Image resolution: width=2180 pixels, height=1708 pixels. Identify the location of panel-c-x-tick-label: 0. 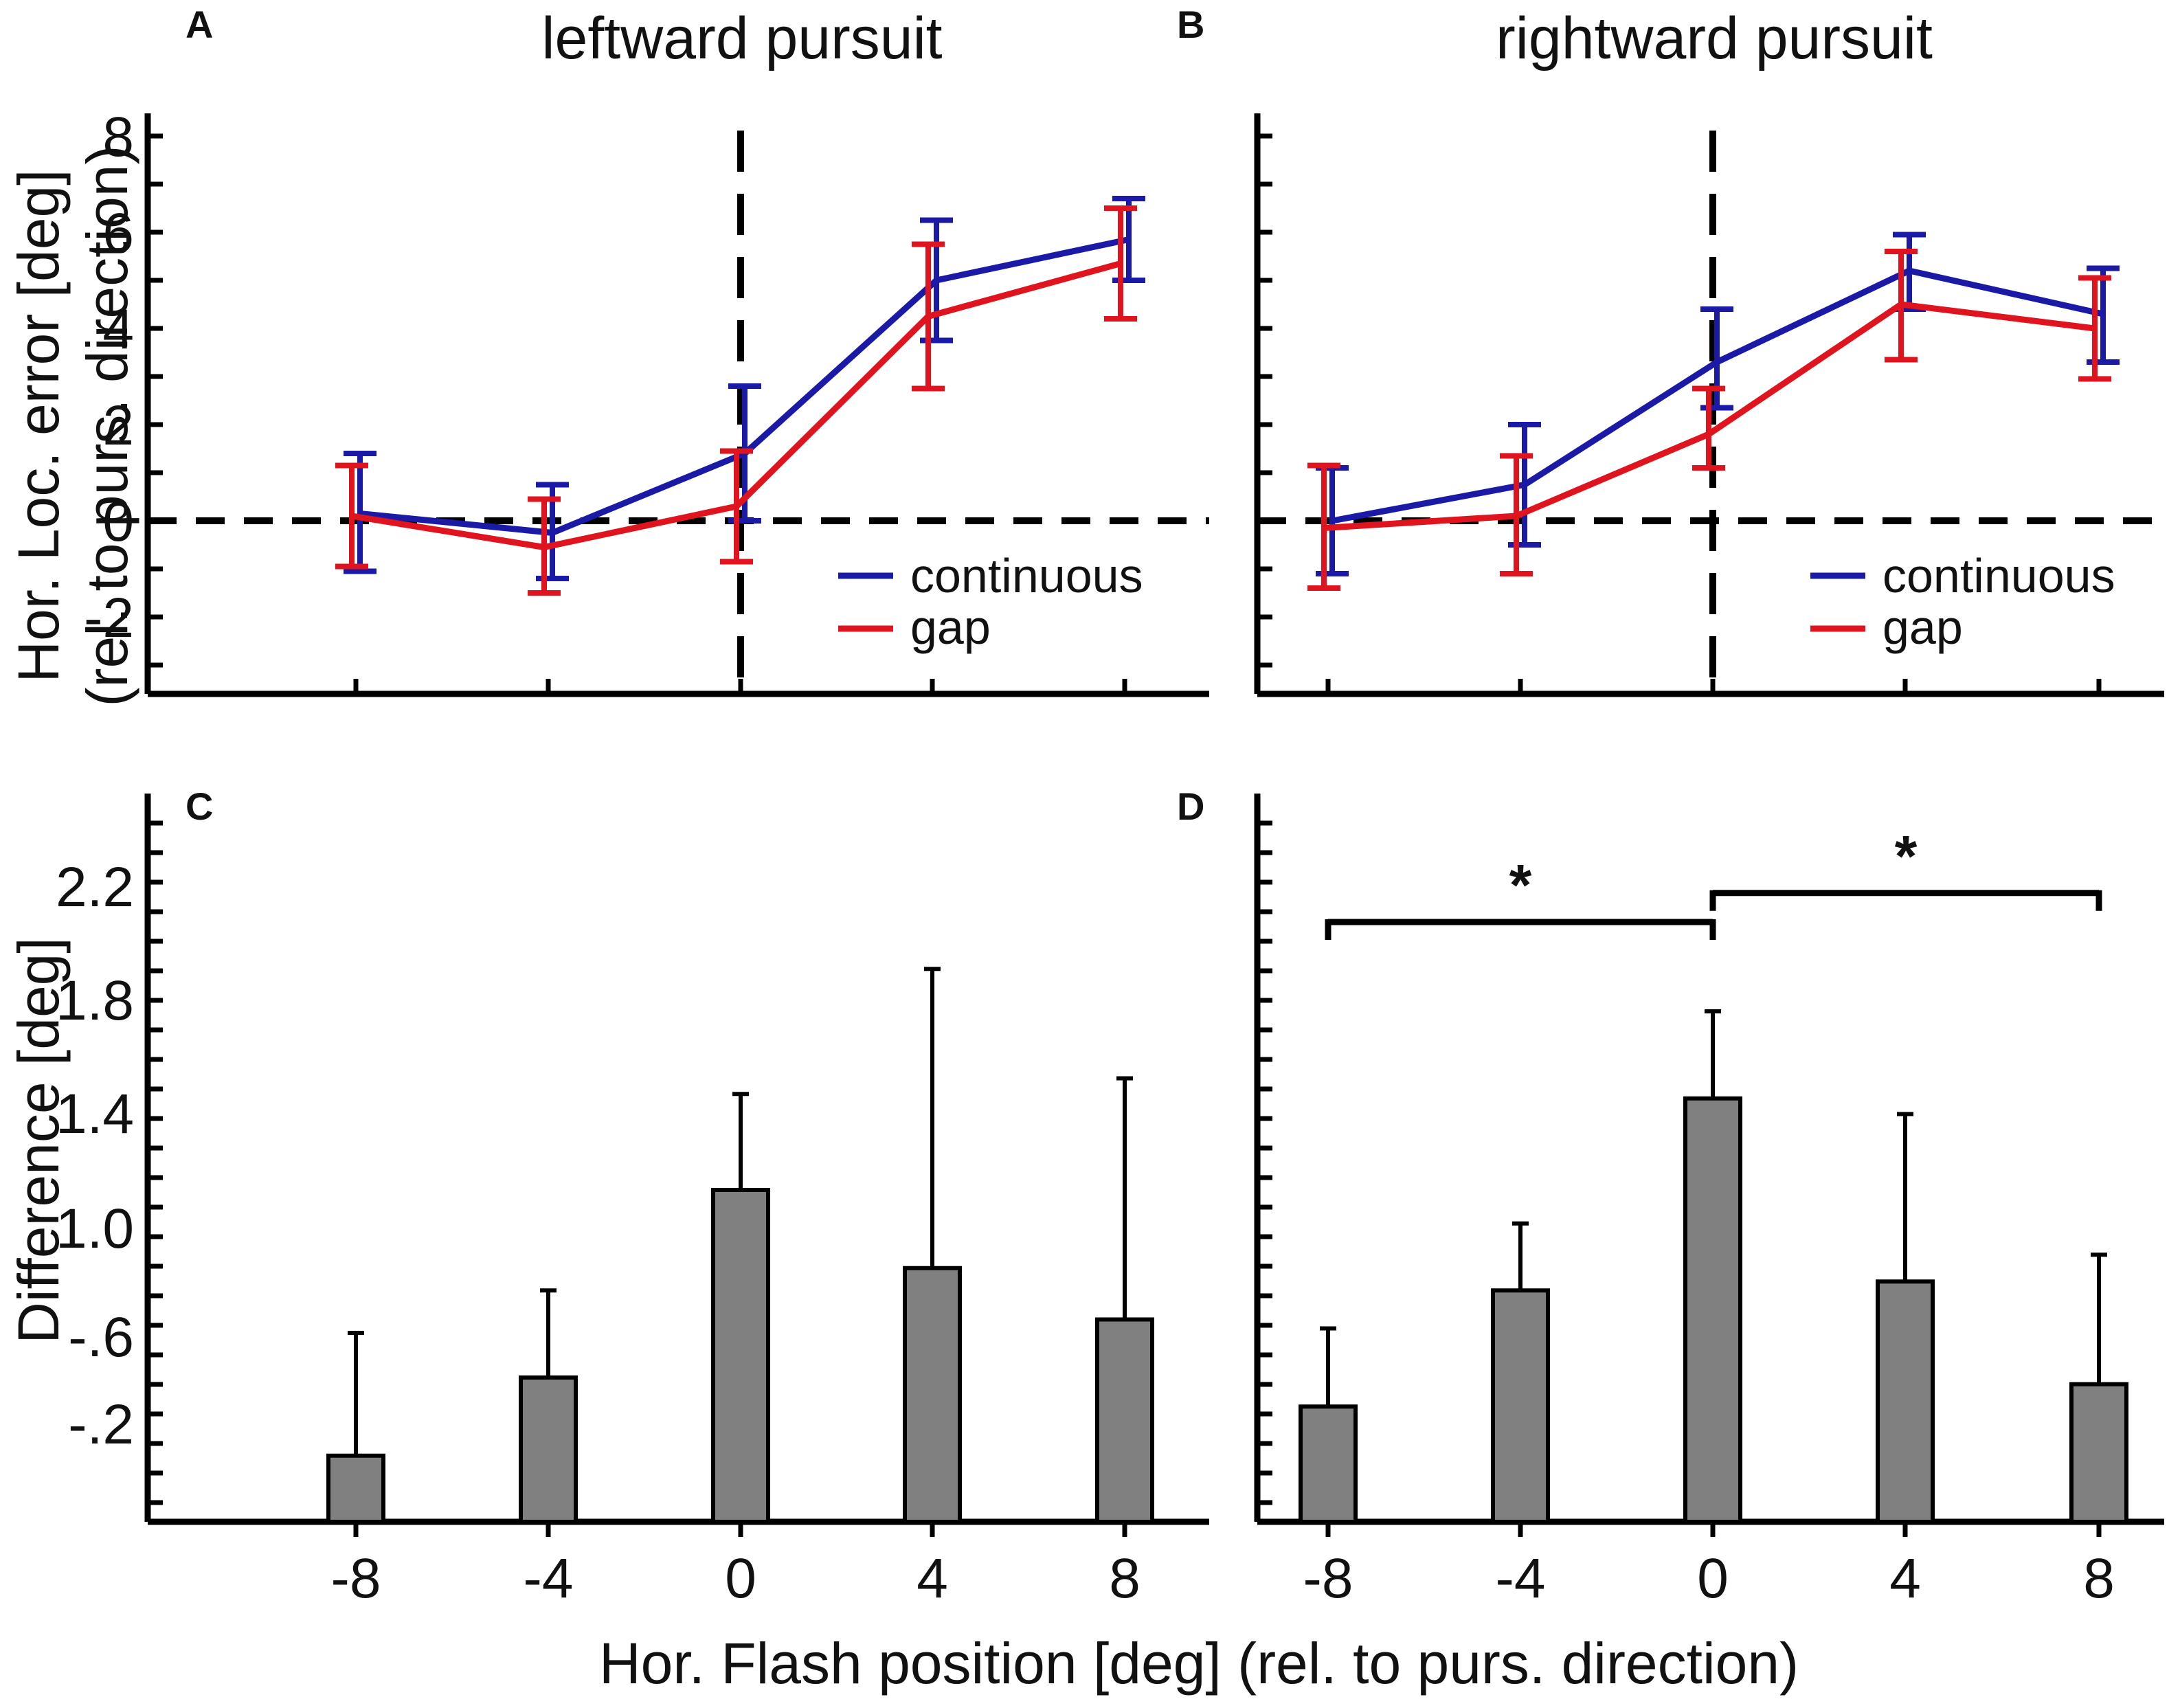
(740, 1578).